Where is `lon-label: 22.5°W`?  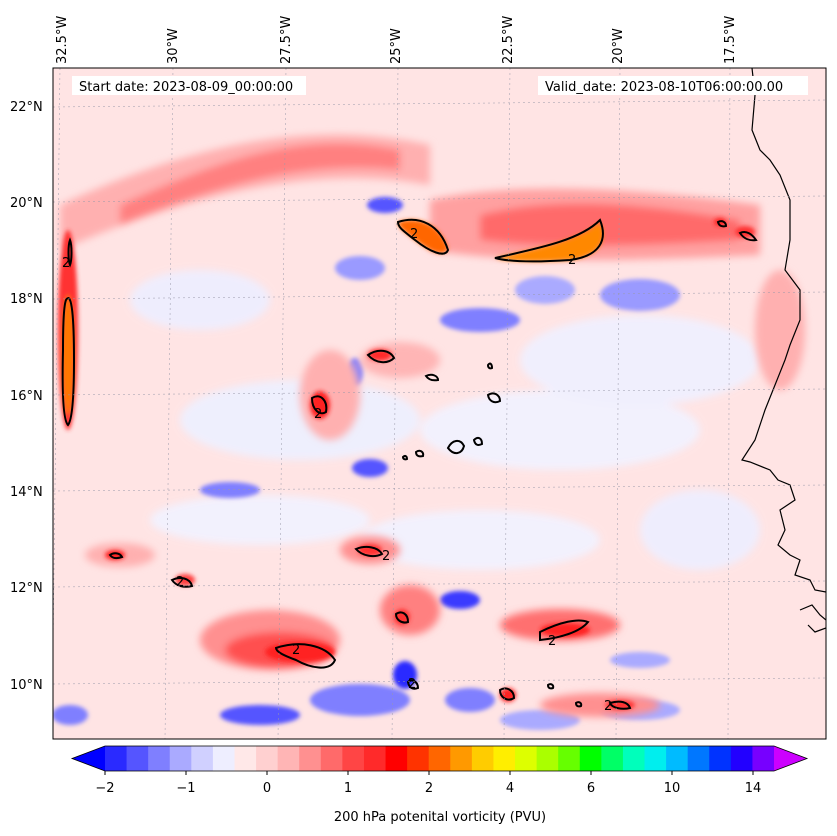
lon-label: 22.5°W is located at coordinates (508, 40).